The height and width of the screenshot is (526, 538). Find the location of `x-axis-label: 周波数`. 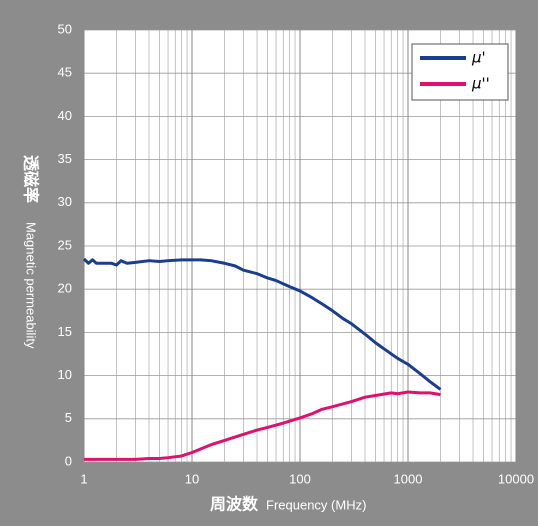

x-axis-label: 周波数 is located at coordinates (234, 504).